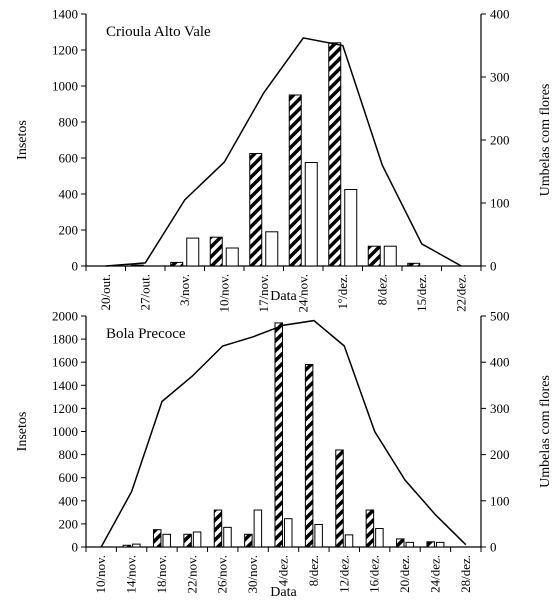 This screenshot has width=553, height=600. What do you see at coordinates (302, 293) in the screenshot?
I see `x-tick-label: 24/nov.` at bounding box center [302, 293].